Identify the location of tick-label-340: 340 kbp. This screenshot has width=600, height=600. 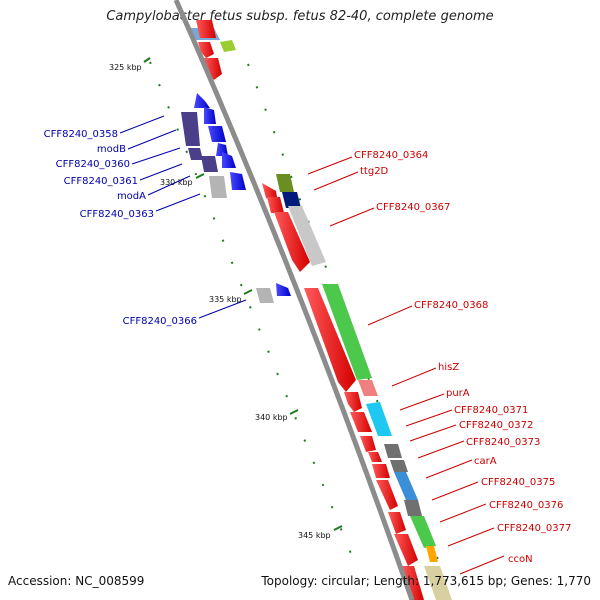
(271, 417).